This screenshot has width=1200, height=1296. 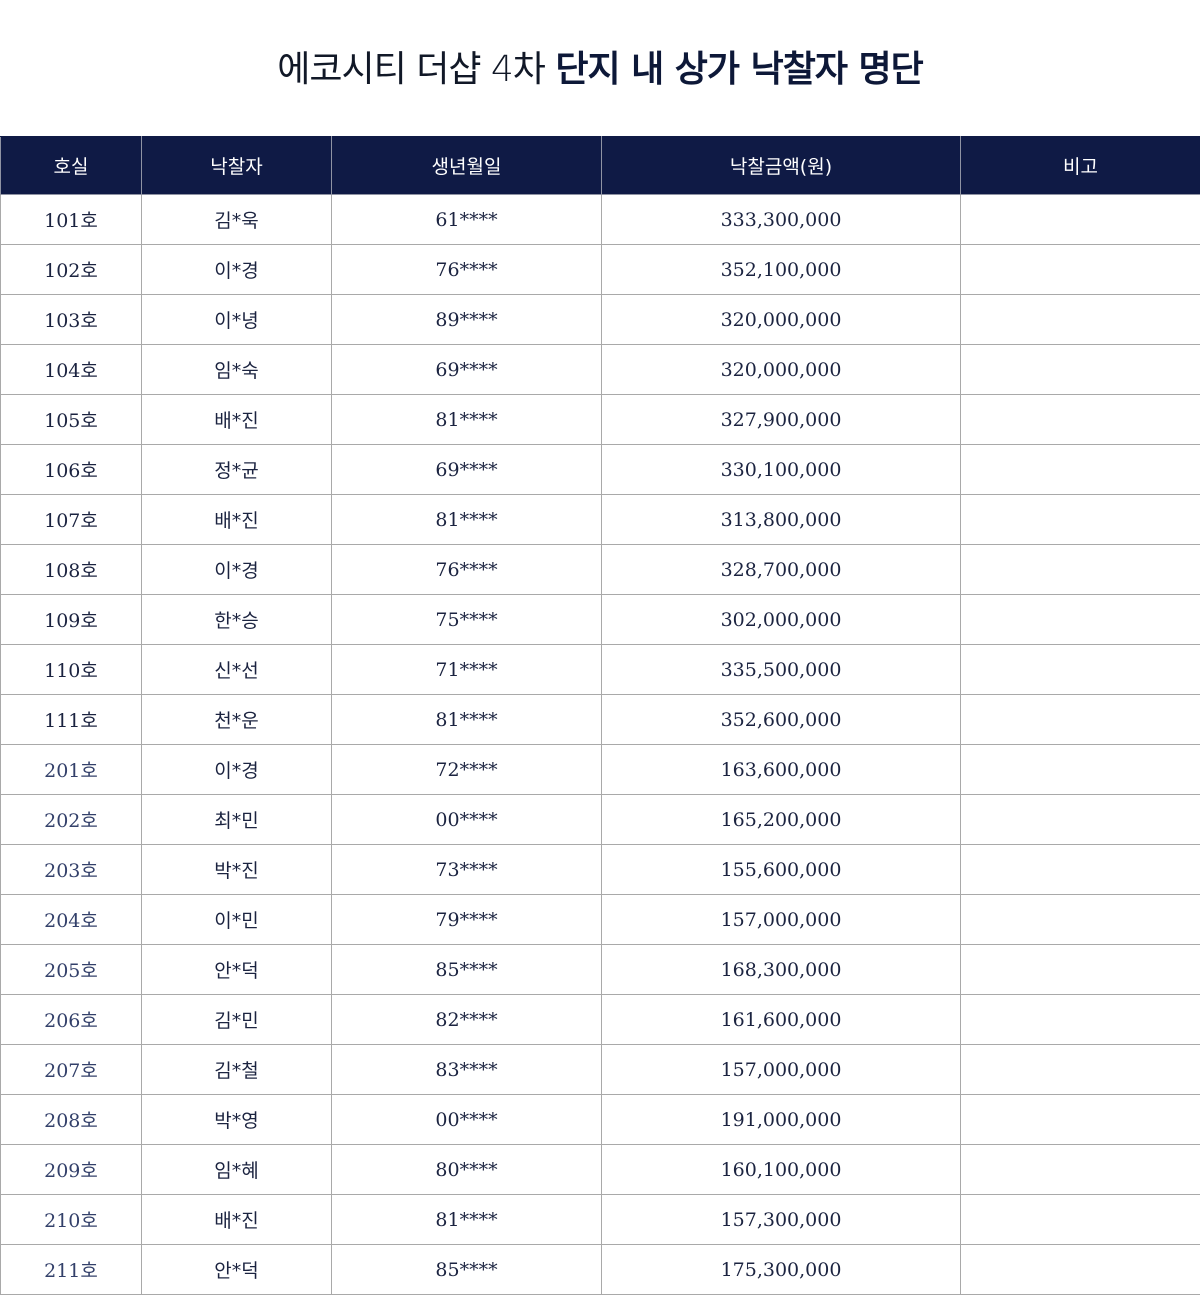 What do you see at coordinates (466, 319) in the screenshot?
I see `birthdate-cell: 89****` at bounding box center [466, 319].